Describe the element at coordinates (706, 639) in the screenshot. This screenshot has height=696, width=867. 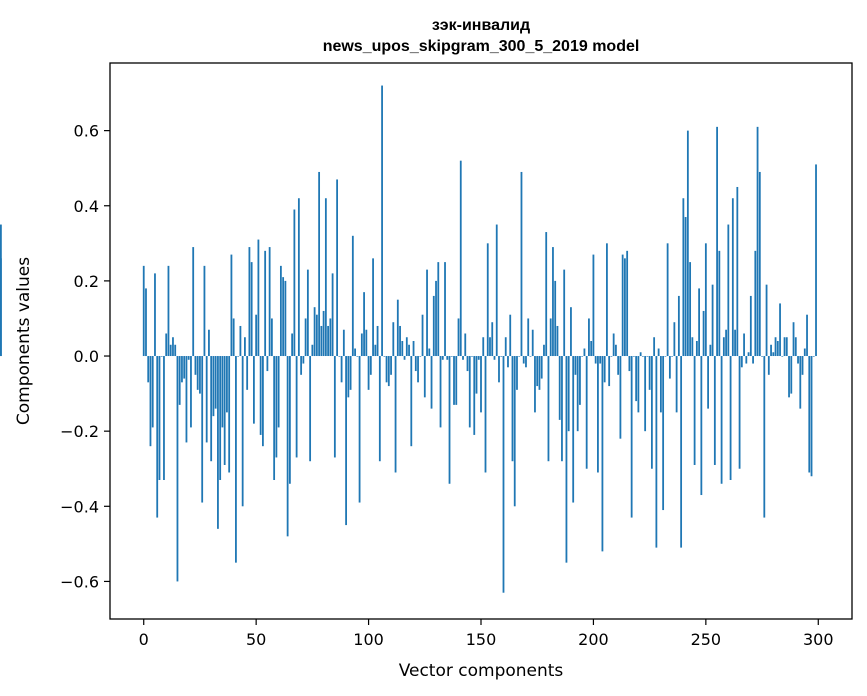
I see `x-tick-label: 250` at that location.